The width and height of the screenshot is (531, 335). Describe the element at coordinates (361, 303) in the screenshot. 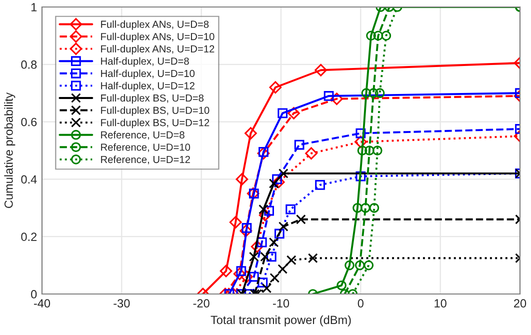

I see `x-tick-label: 0` at that location.